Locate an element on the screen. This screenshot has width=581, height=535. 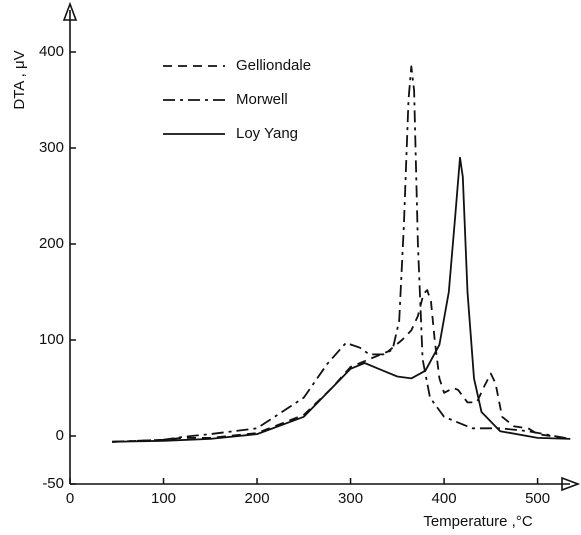
y-tick-label: 300 is located at coordinates (51, 147).